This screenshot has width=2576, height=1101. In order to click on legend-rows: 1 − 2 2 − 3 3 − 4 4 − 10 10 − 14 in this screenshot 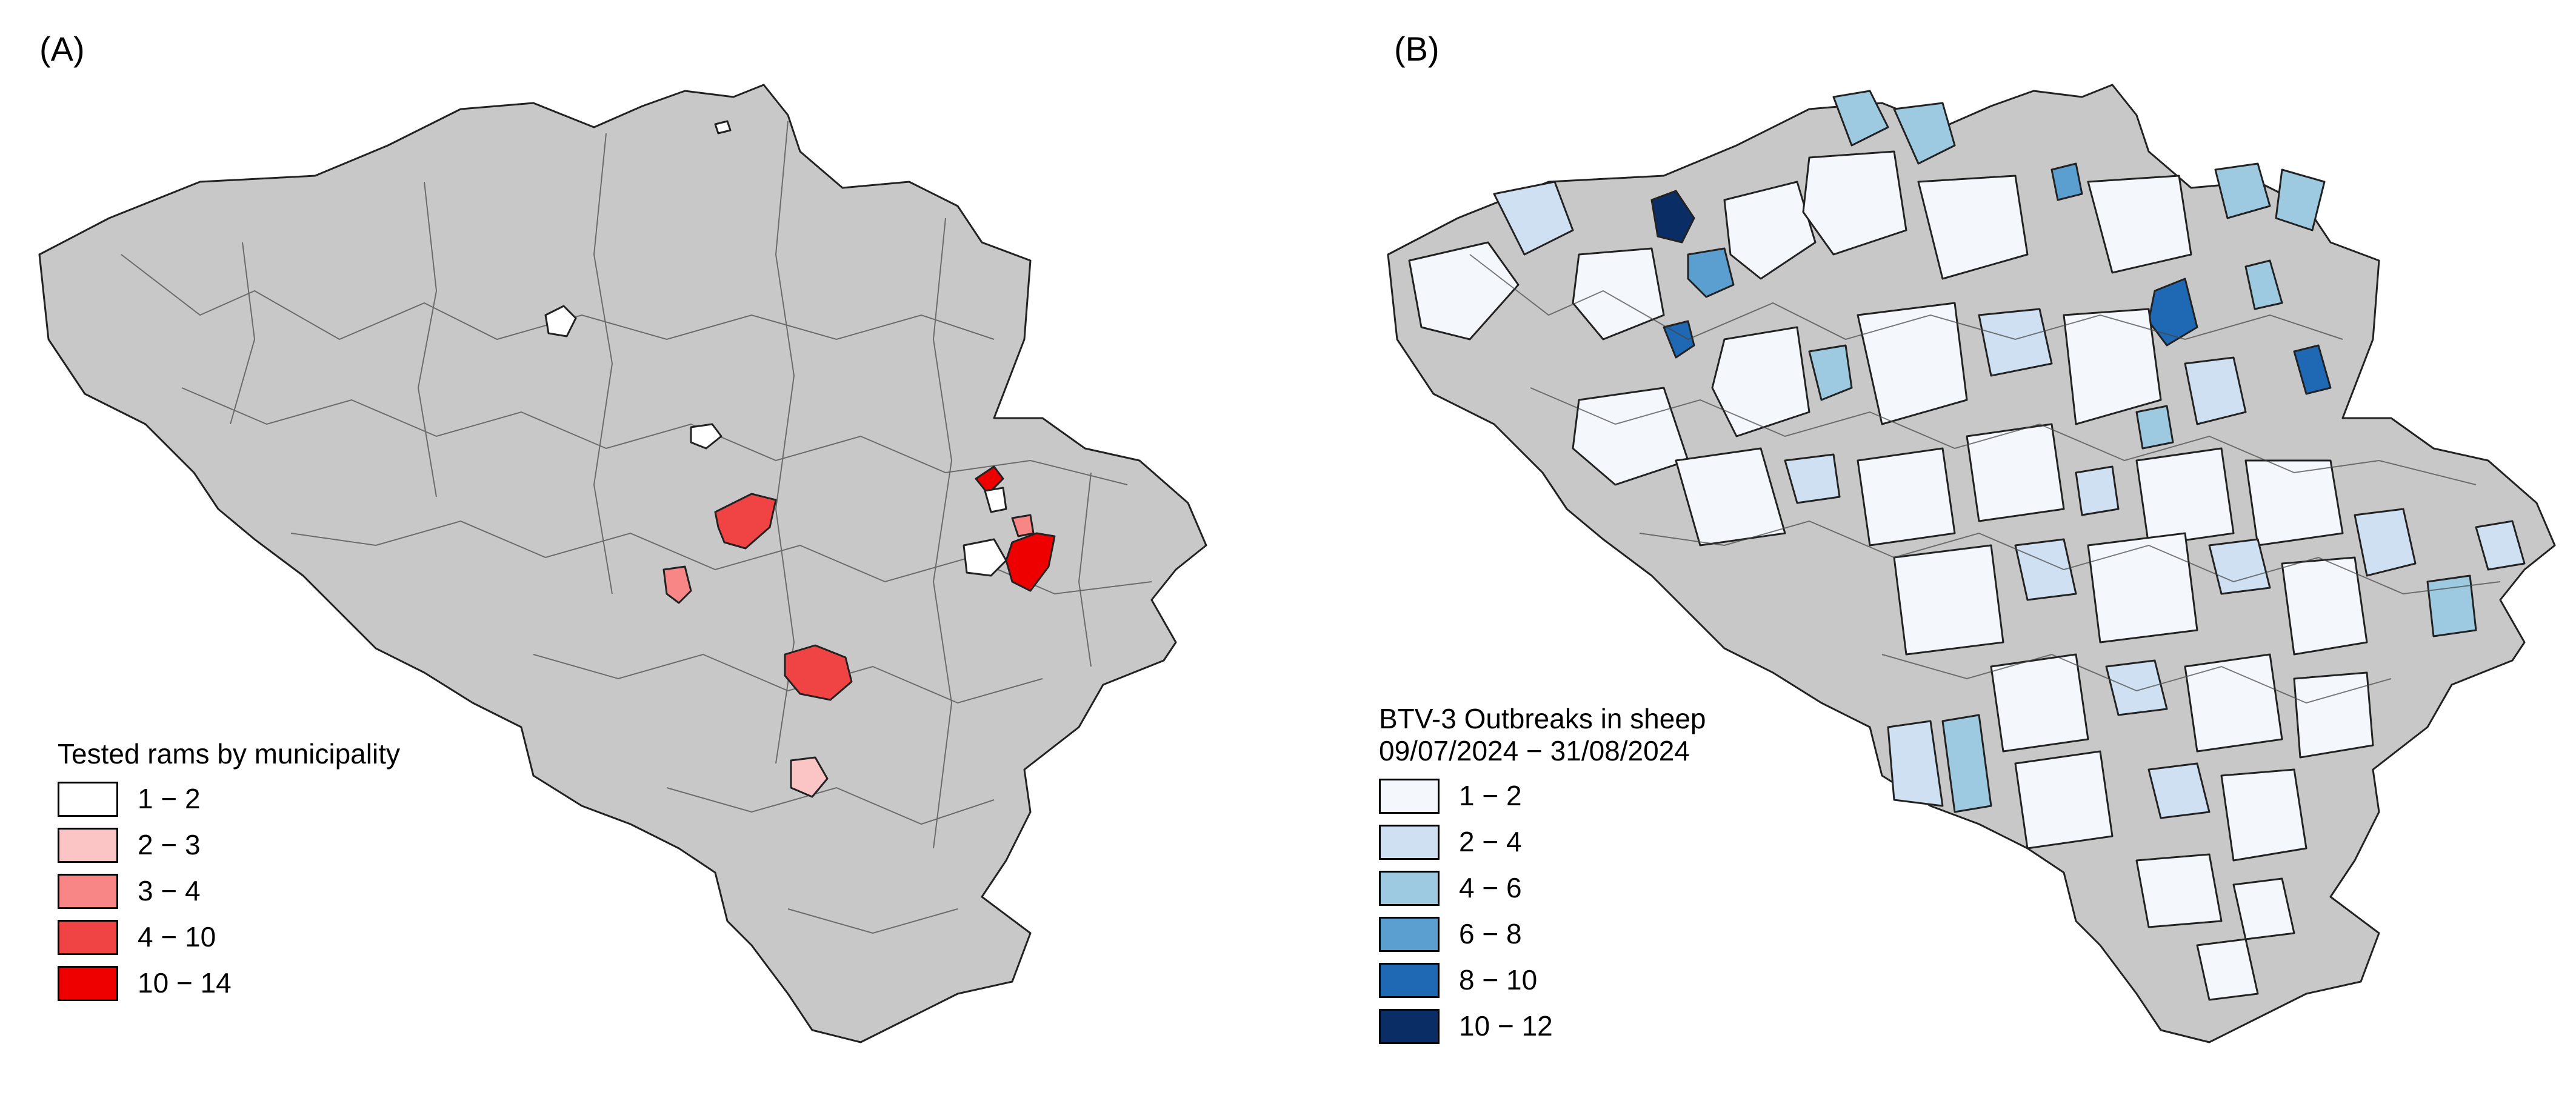, I will do `click(229, 891)`.